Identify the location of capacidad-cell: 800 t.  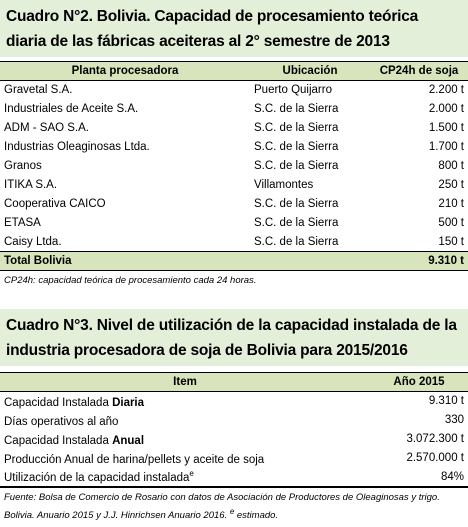
(451, 166).